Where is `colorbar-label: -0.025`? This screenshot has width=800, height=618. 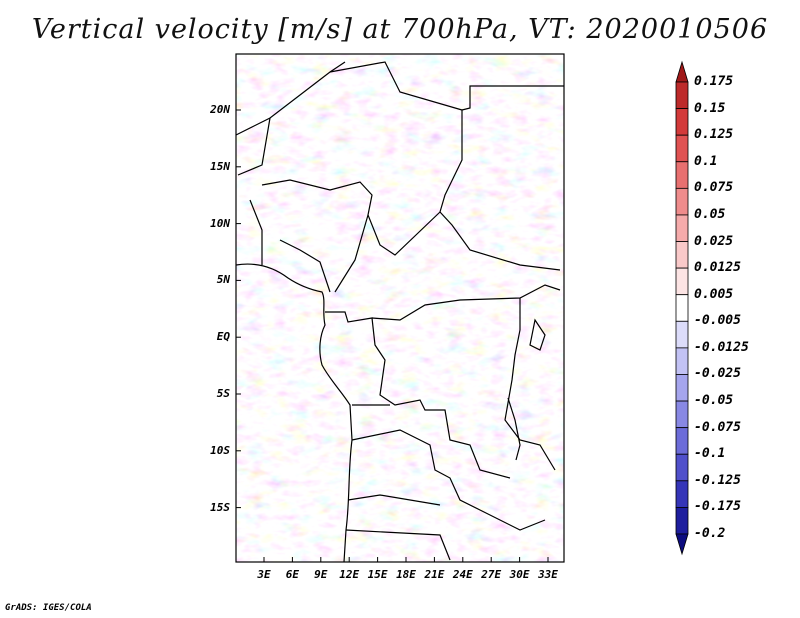
colorbar-label: -0.025 is located at coordinates (717, 374).